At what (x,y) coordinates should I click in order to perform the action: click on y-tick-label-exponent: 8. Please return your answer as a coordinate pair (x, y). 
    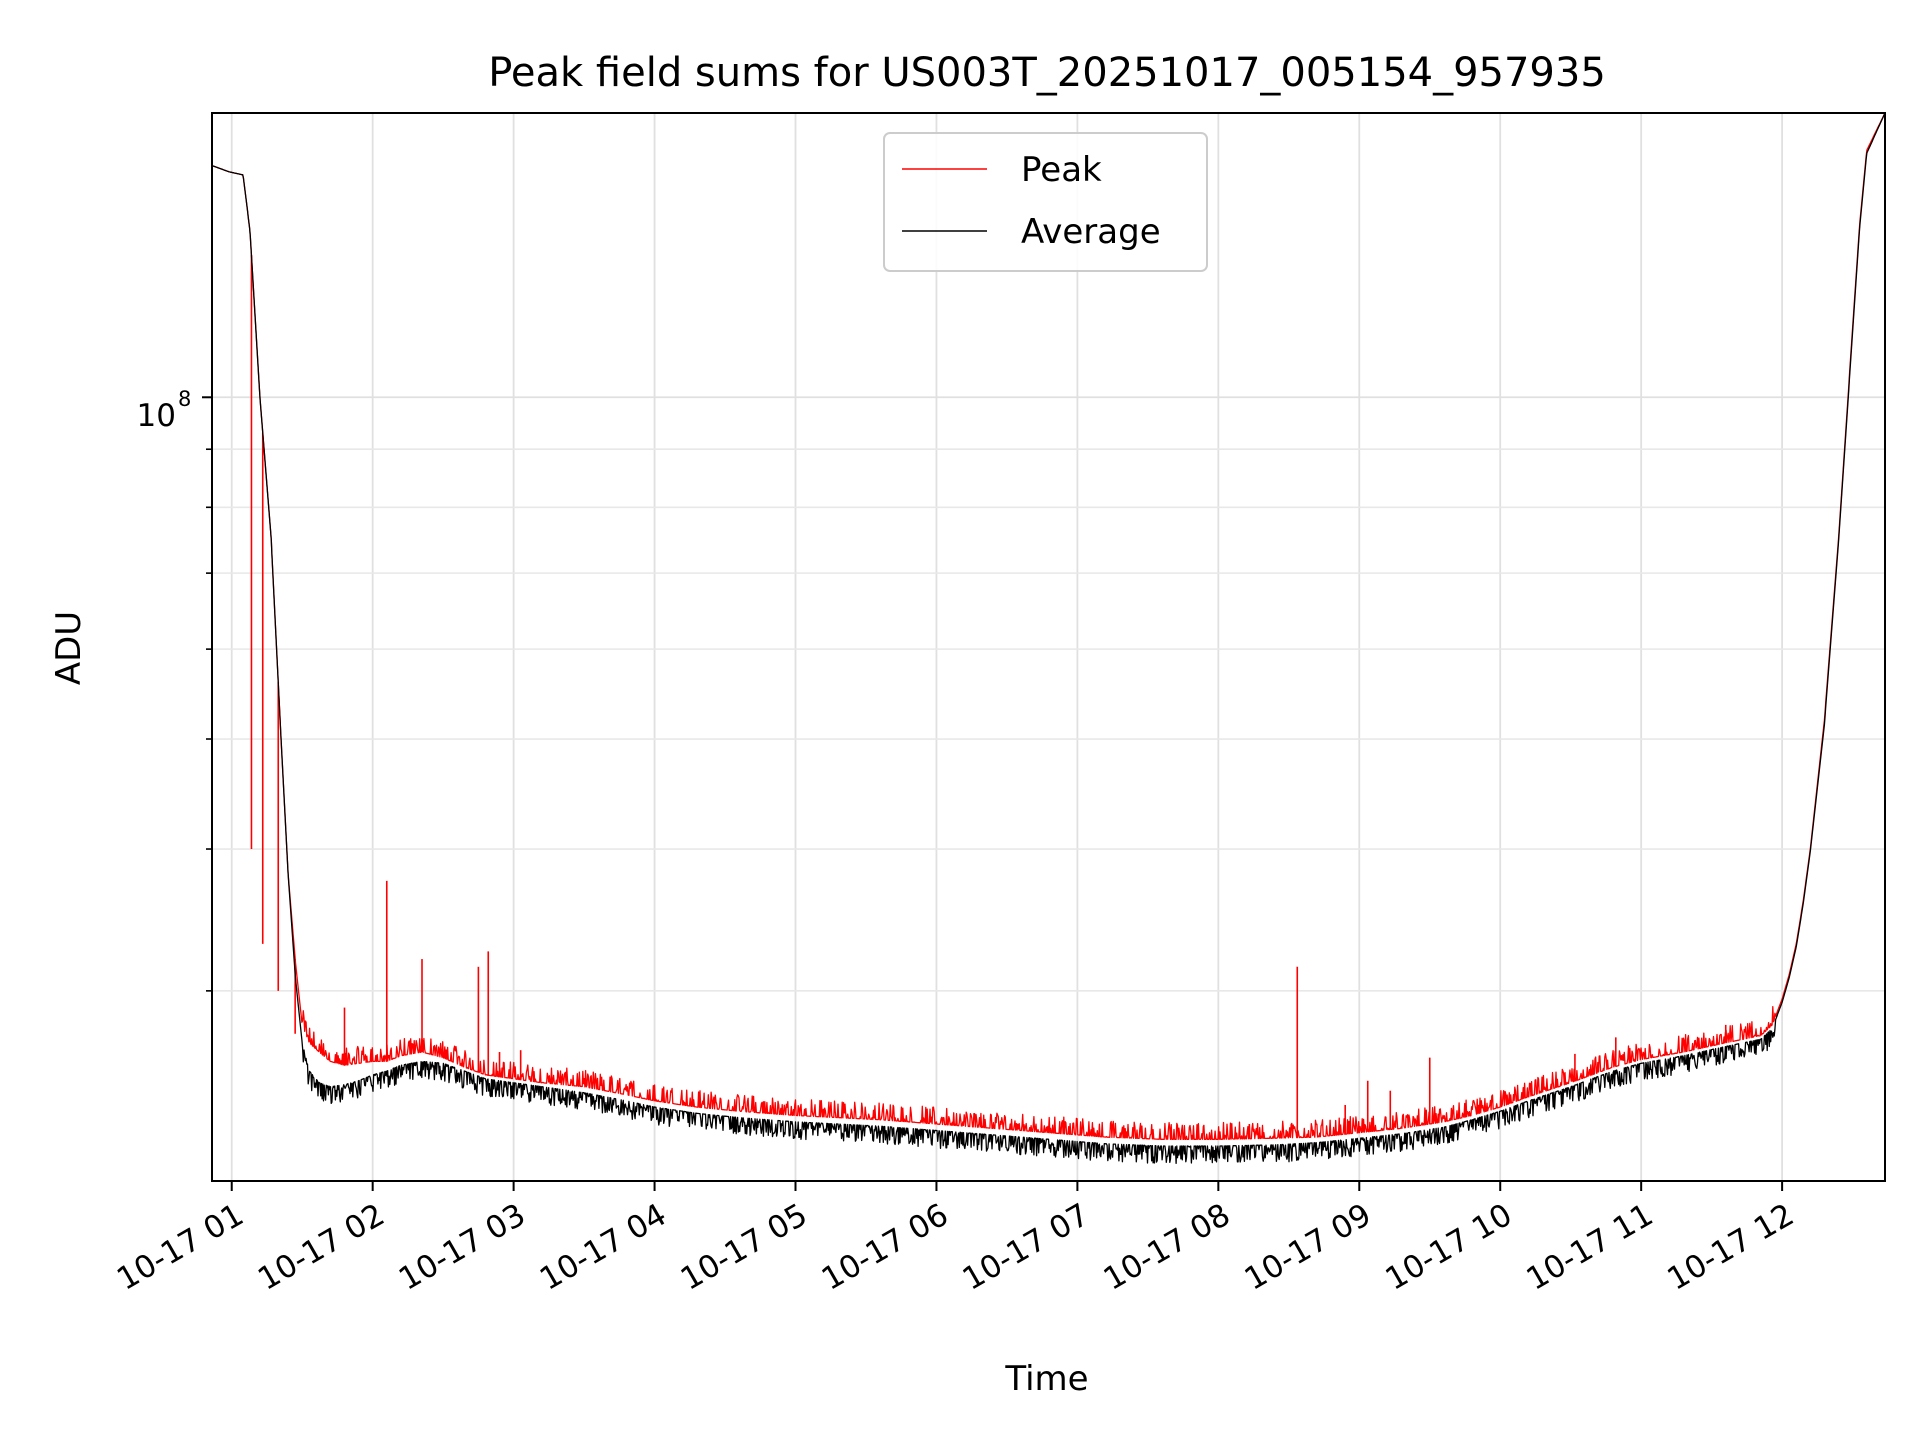
    Looking at the image, I should click on (184, 399).